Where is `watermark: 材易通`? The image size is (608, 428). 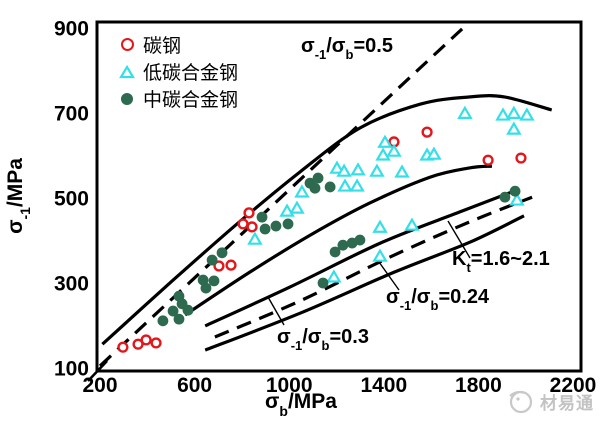 watermark: 材易通 is located at coordinates (550, 401).